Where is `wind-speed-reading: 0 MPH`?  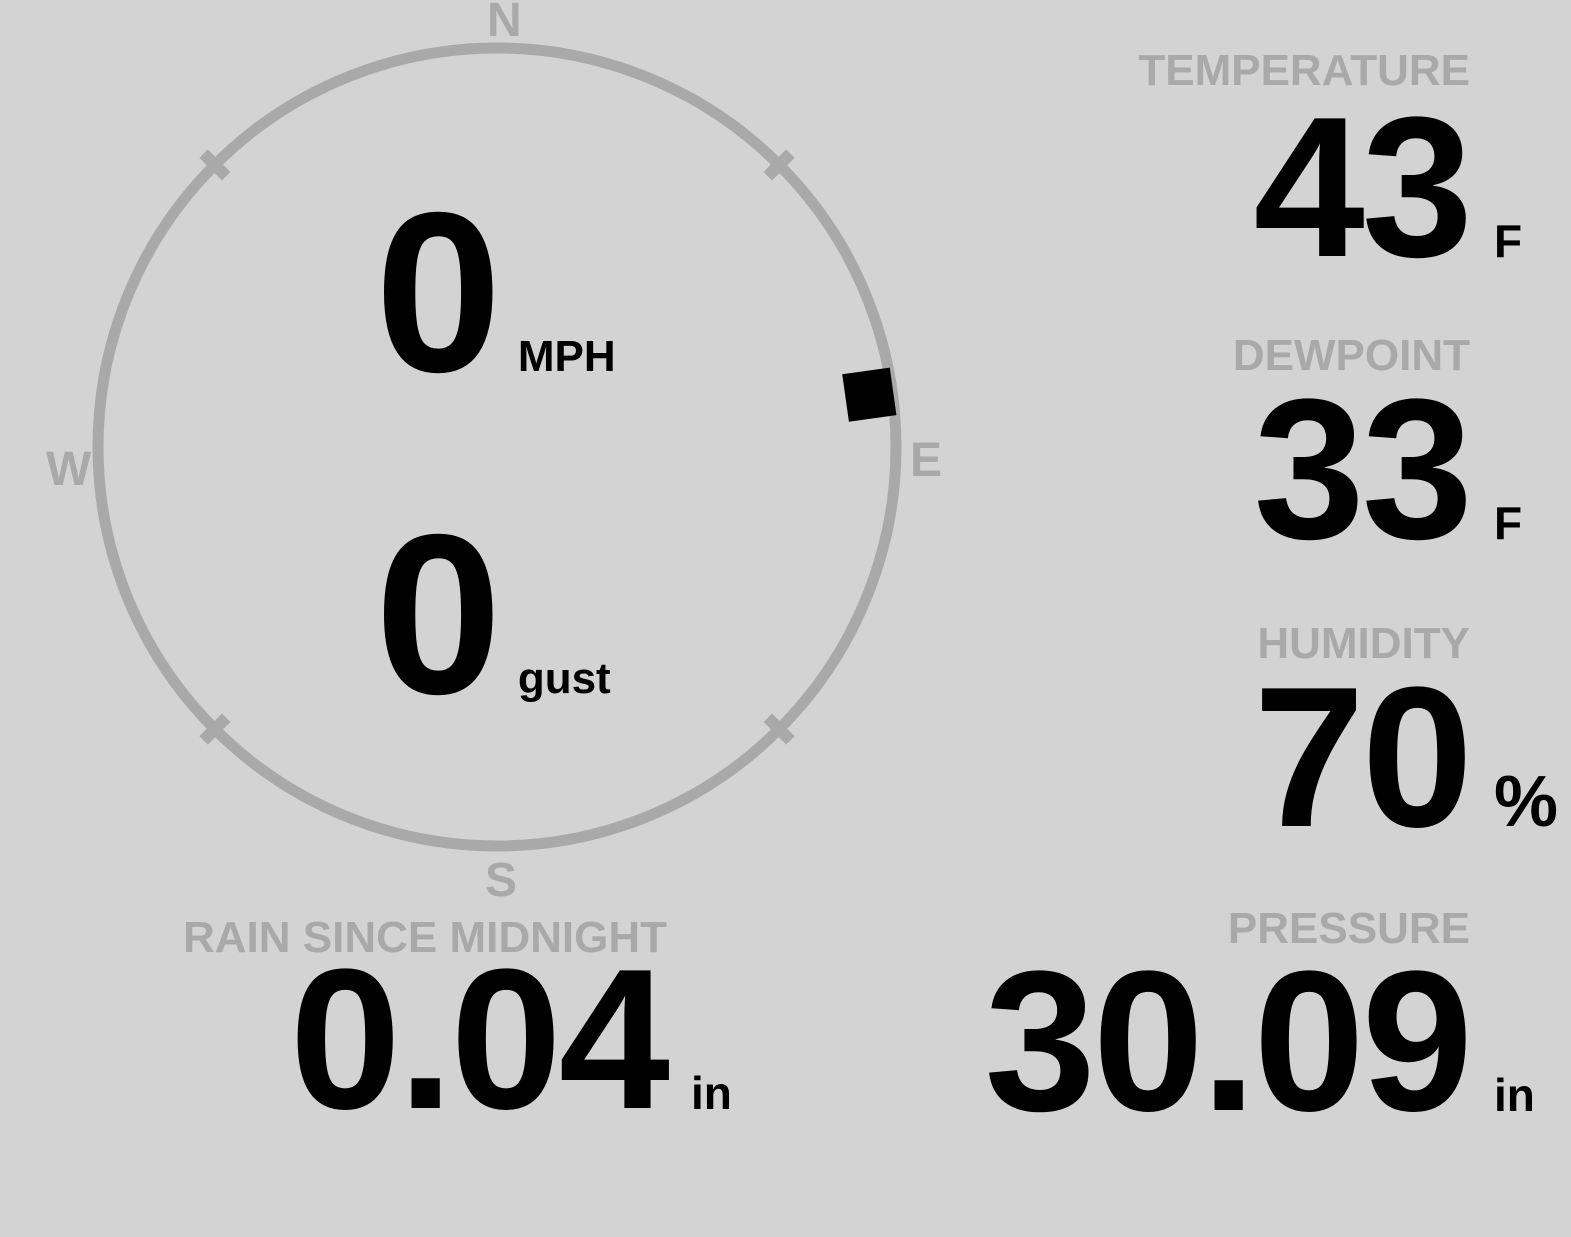 wind-speed-reading: 0 MPH is located at coordinates (495, 293).